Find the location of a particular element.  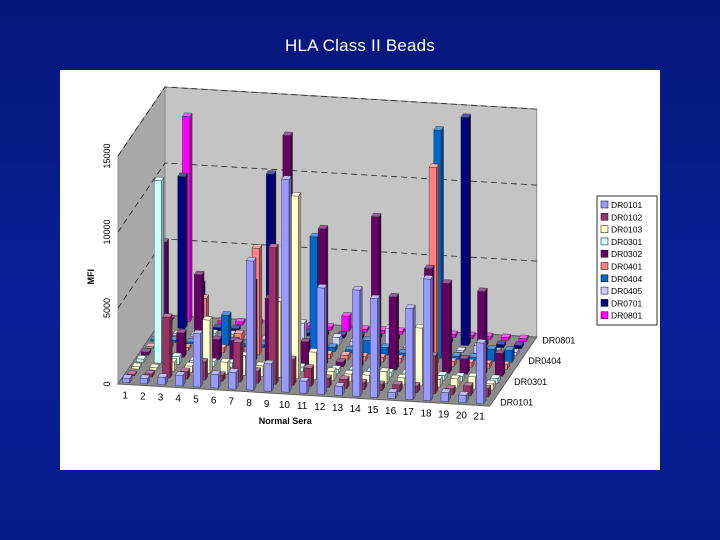

depth-tick-label: DR0404 is located at coordinates (544, 361).